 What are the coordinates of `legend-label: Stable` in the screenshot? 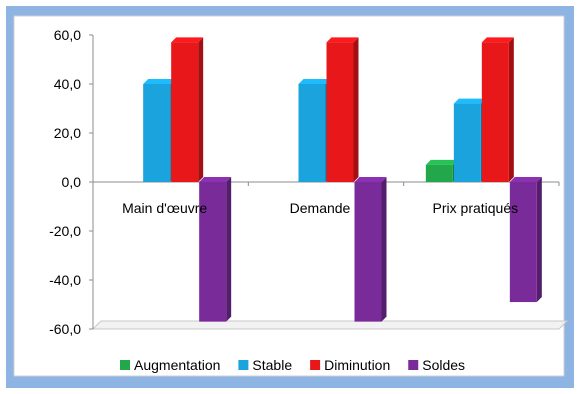 It's located at (272, 365).